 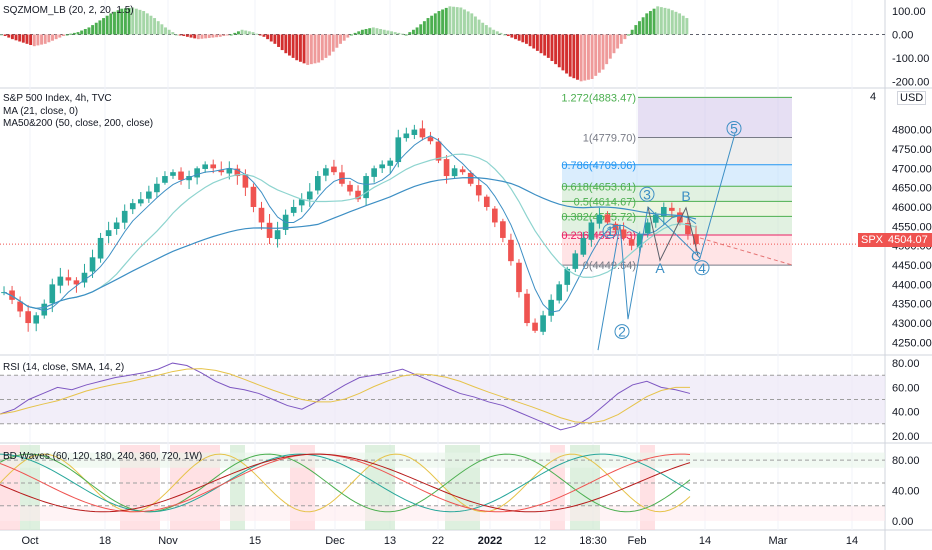 What do you see at coordinates (442, 513) in the screenshot?
I see `waves-lower-zone` at bounding box center [442, 513].